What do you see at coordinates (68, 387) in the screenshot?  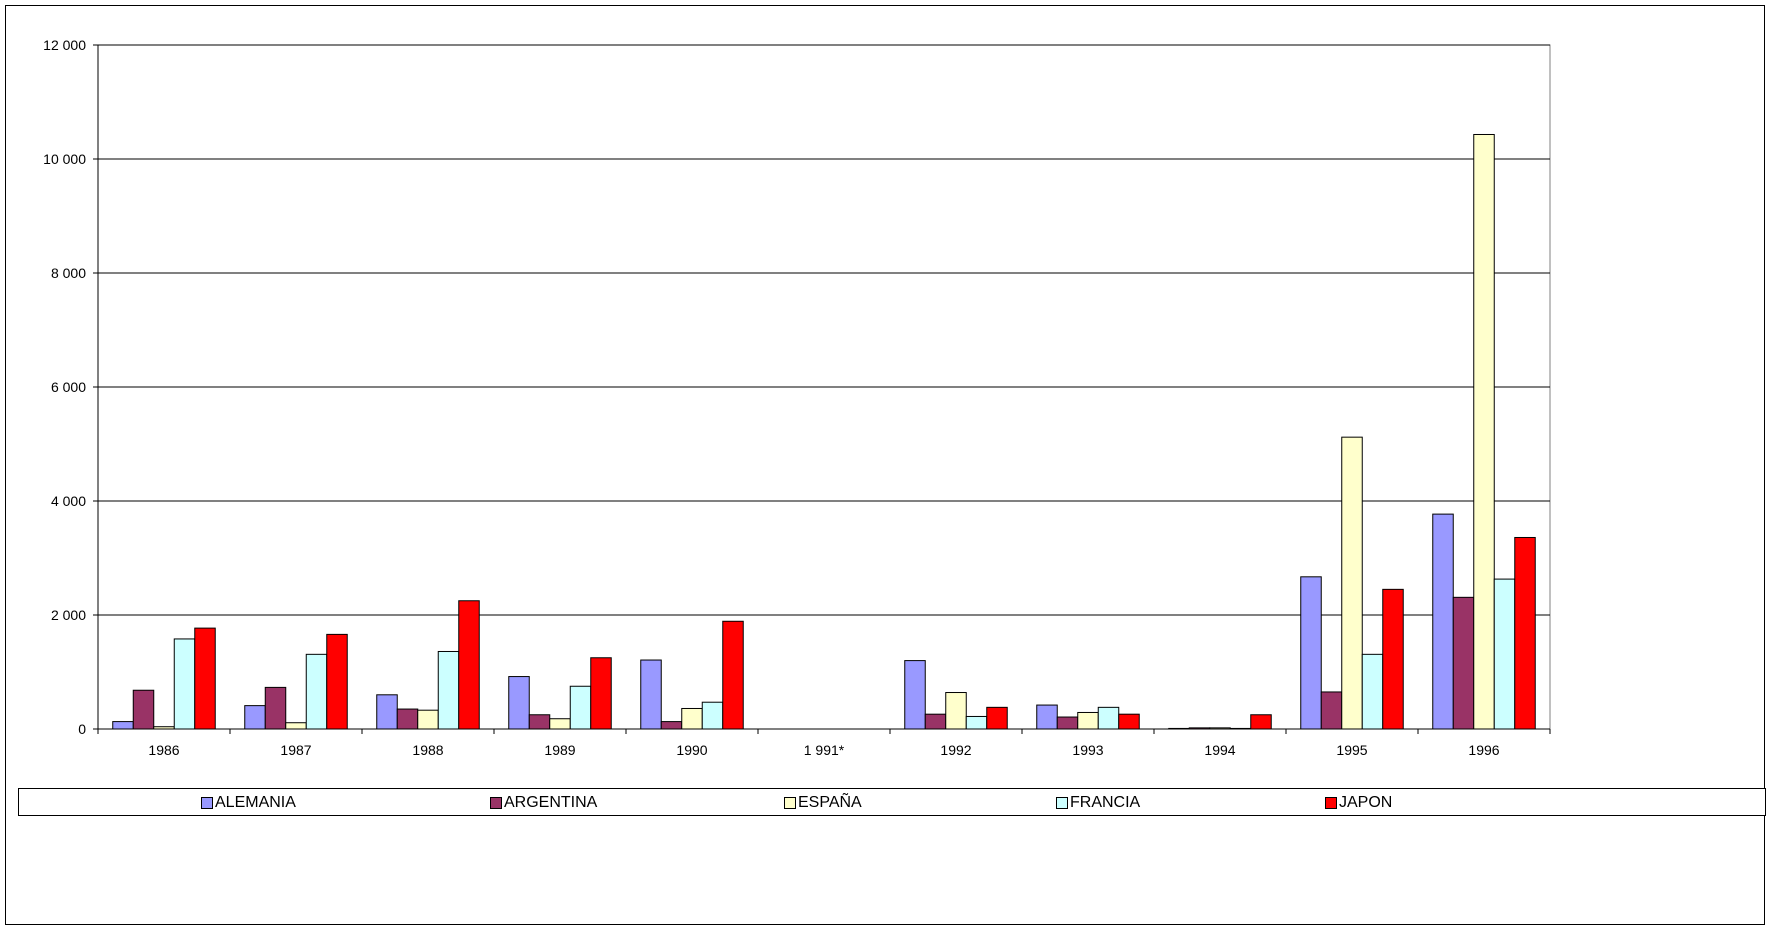 I see `y-tick-label: 6 000` at bounding box center [68, 387].